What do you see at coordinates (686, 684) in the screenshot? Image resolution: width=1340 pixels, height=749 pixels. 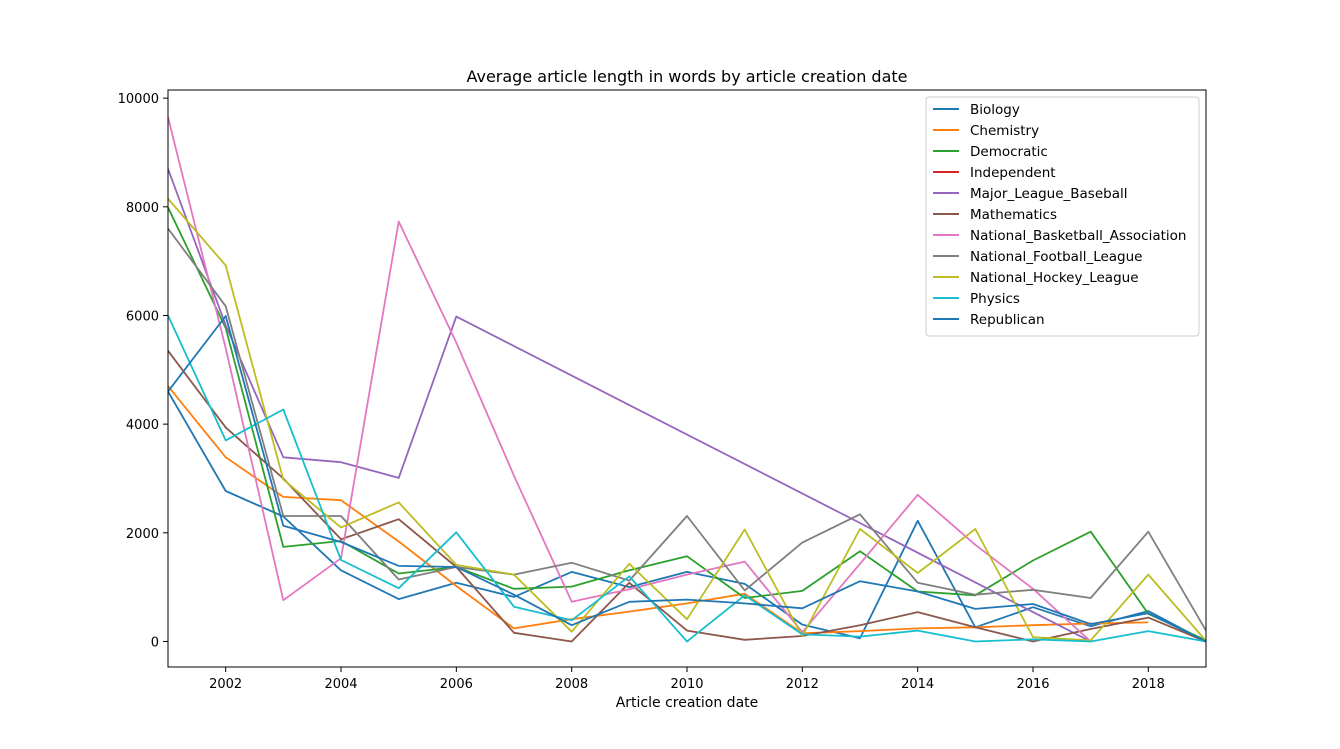 I see `x-tick-label: 2010` at bounding box center [686, 684].